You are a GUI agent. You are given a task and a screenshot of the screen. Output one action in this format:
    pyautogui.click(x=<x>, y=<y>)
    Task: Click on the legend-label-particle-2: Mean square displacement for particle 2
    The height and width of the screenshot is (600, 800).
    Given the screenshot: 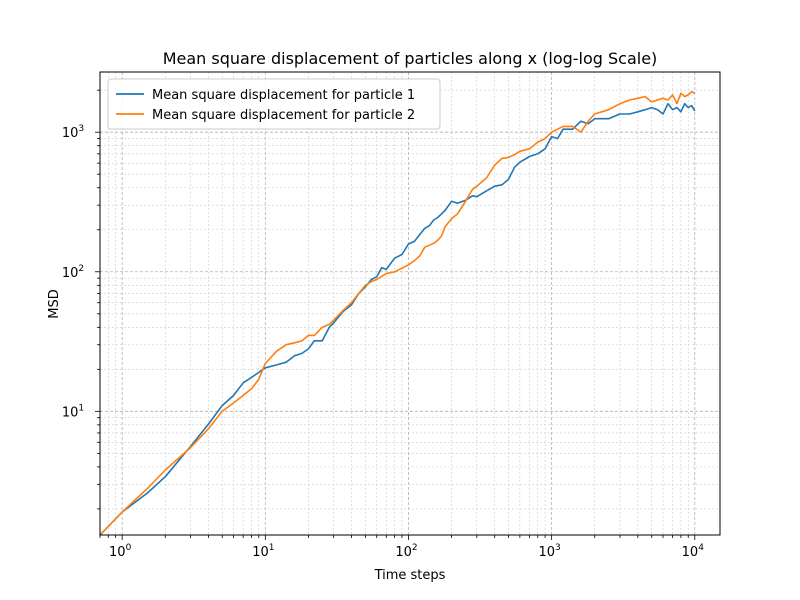 What is the action you would take?
    pyautogui.click(x=283, y=115)
    